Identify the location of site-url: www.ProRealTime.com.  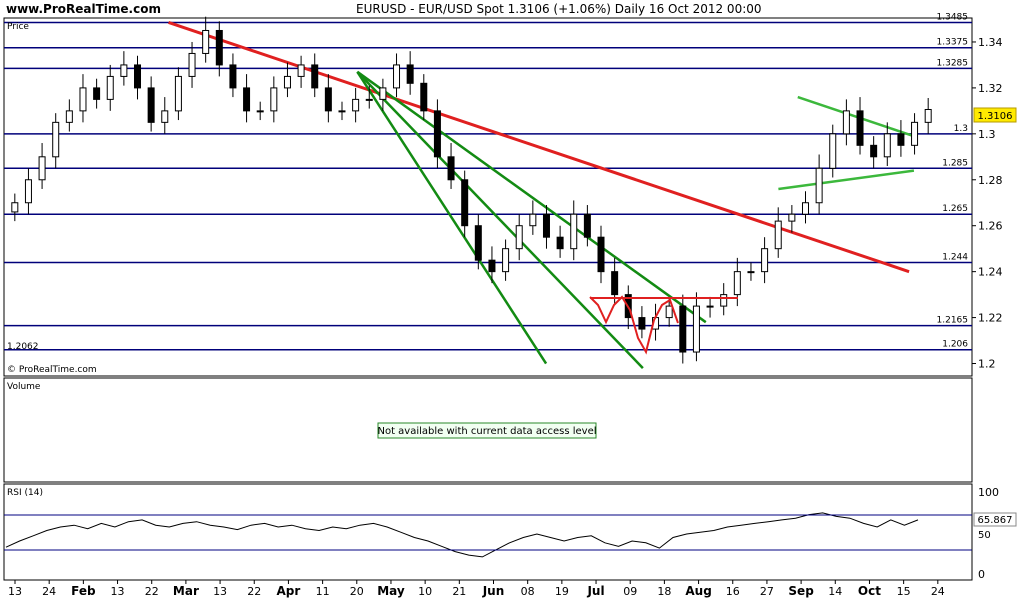
(83, 9).